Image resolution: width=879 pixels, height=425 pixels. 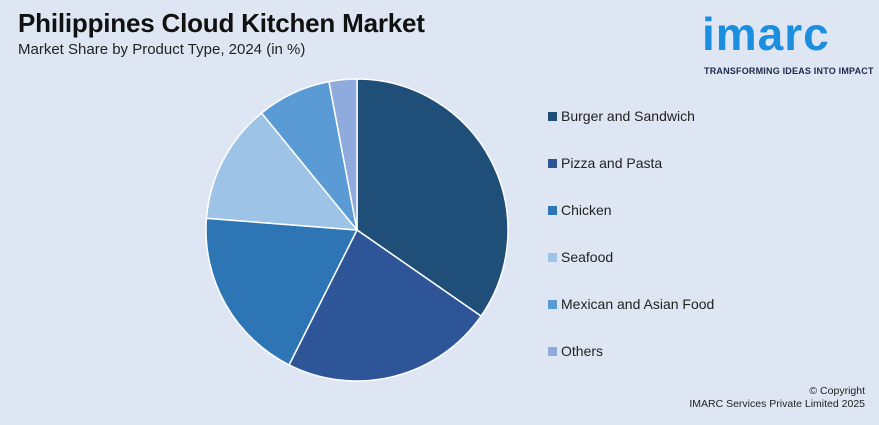 What do you see at coordinates (282, 171) in the screenshot?
I see `pie-slice-seafood` at bounding box center [282, 171].